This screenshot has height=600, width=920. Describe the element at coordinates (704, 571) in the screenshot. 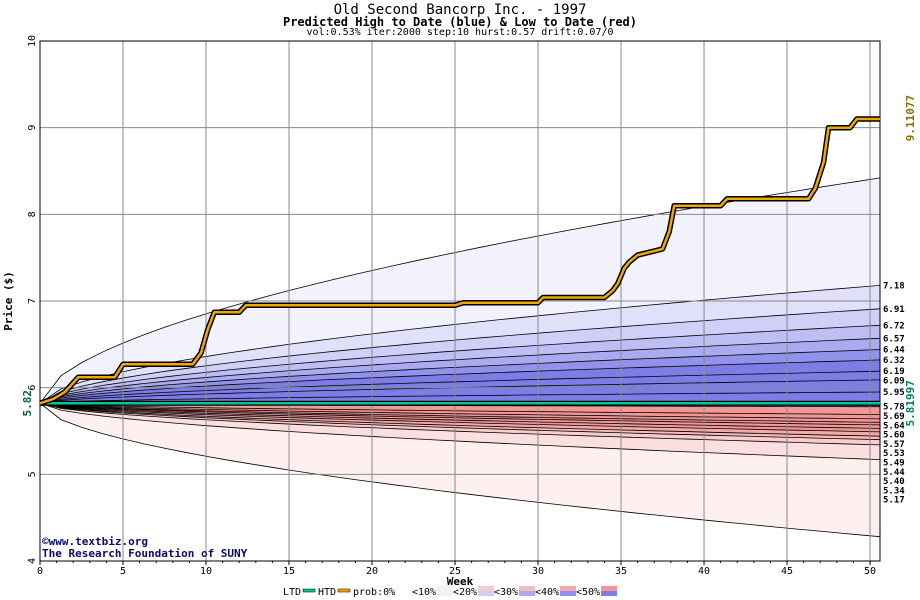

I see `x-tick-label: 40` at that location.